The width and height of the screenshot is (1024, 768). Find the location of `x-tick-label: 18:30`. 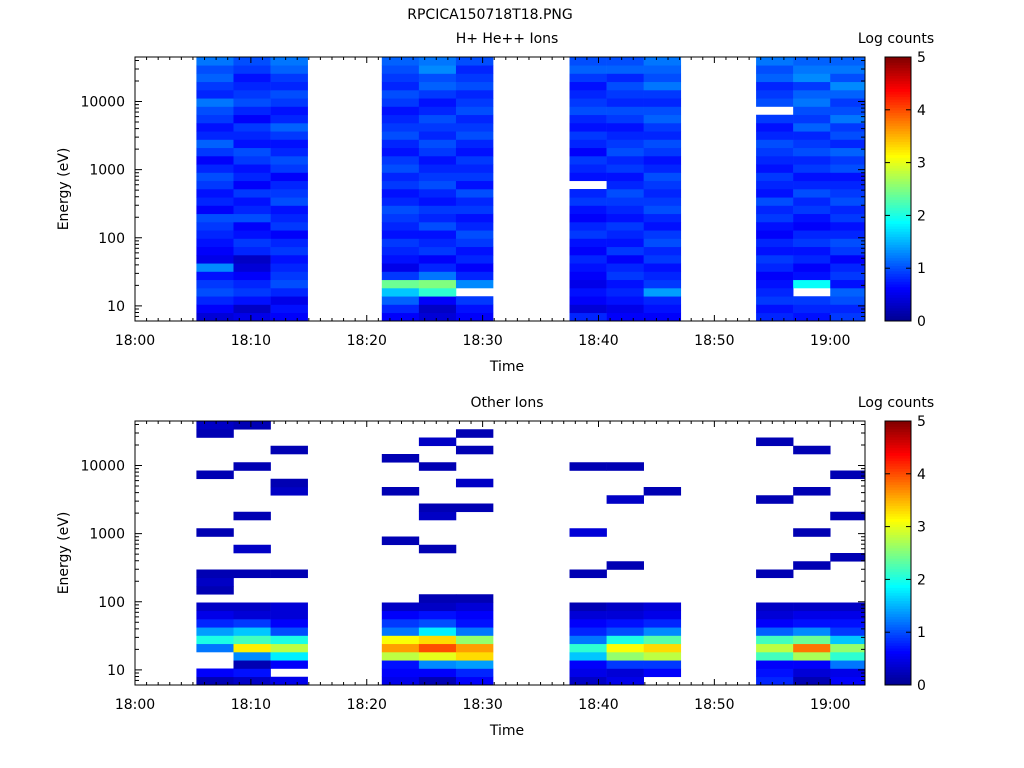

x-tick-label: 18:30 is located at coordinates (482, 705).